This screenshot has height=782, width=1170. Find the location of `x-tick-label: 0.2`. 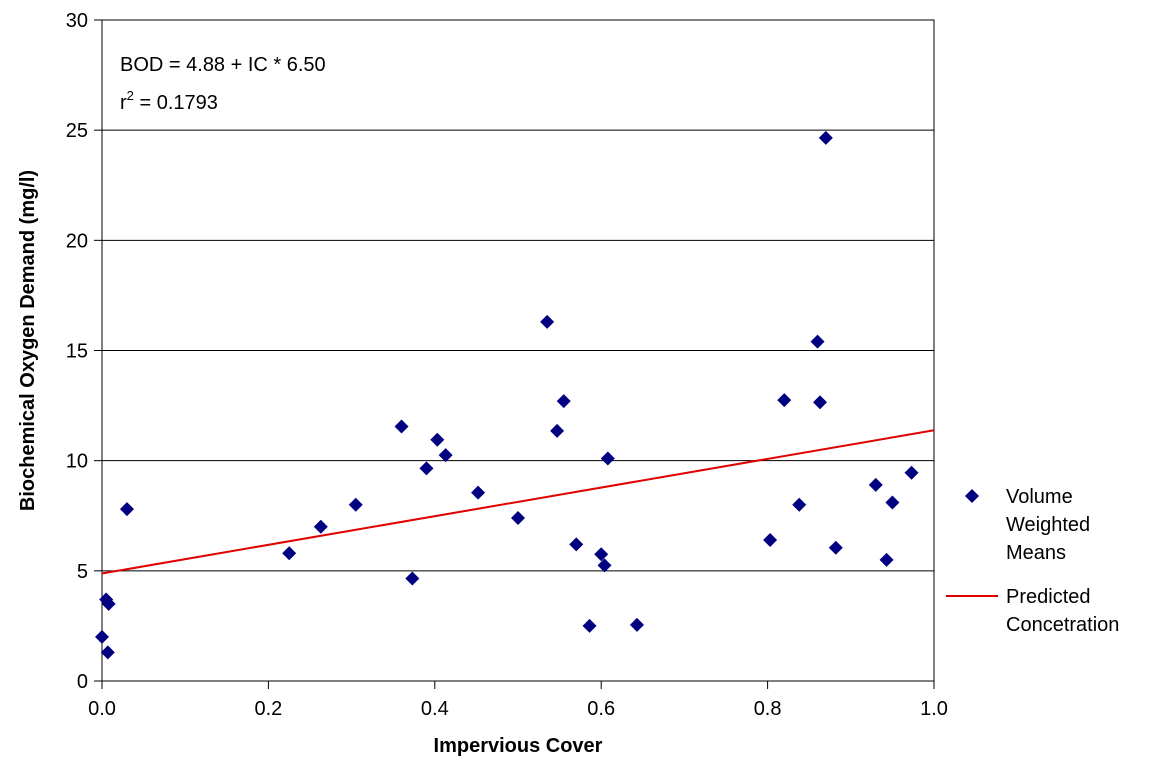

x-tick-label: 0.2 is located at coordinates (268, 709).